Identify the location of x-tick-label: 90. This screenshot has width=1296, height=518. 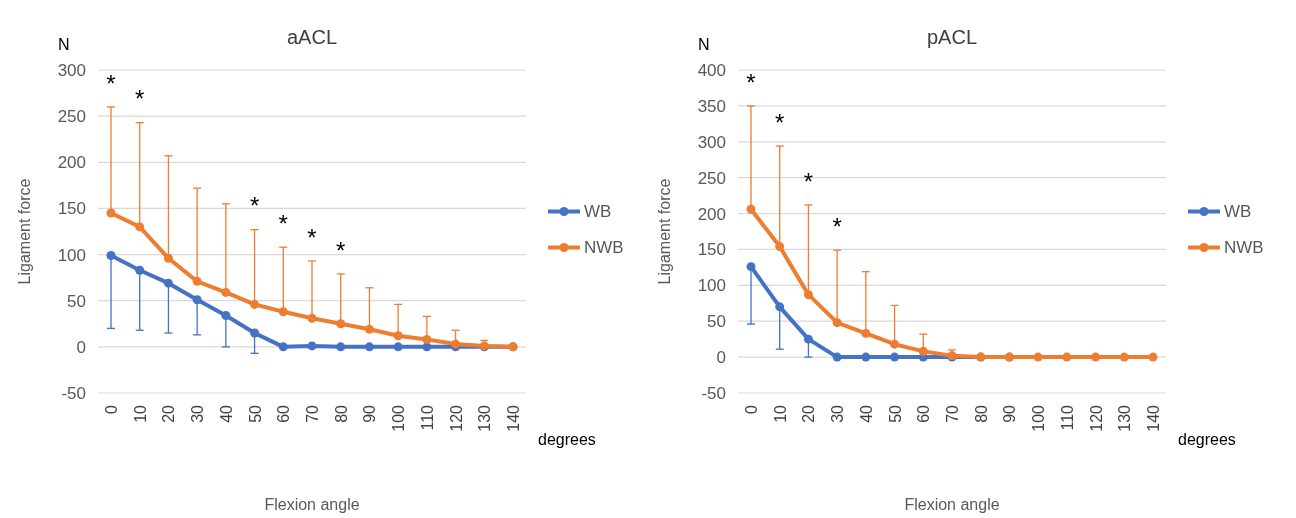
(370, 413).